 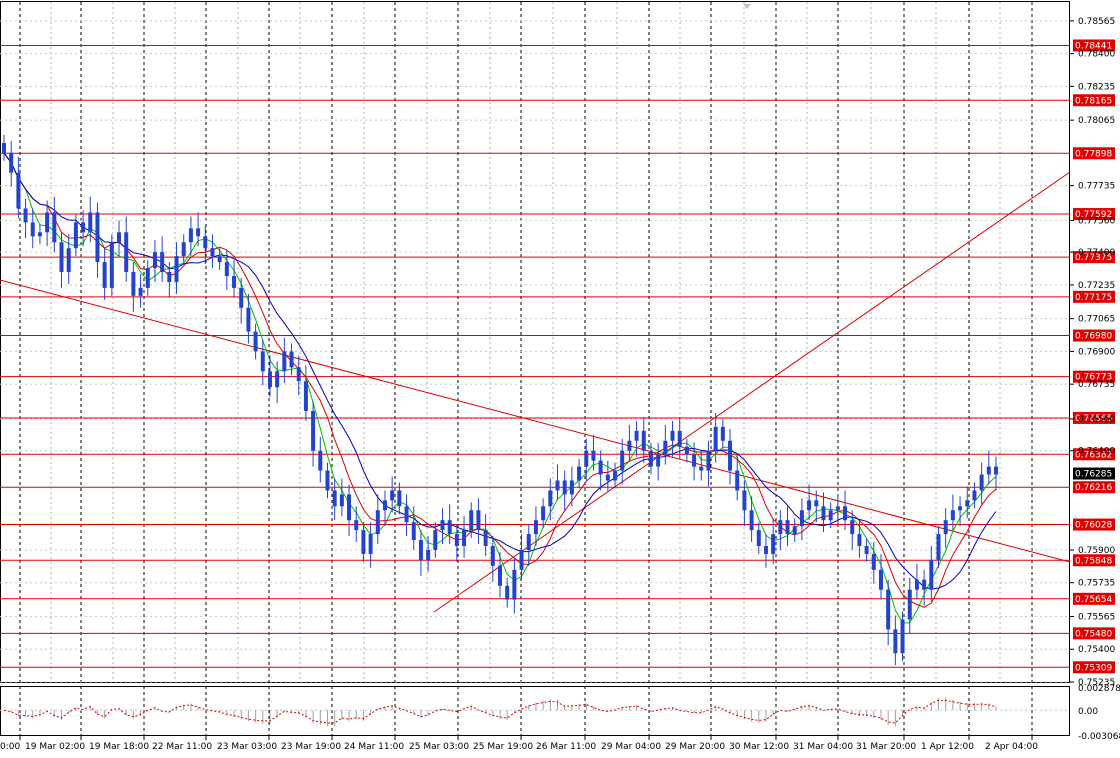 What do you see at coordinates (1093, 46) in the screenshot?
I see `price-level-label: 0.78441` at bounding box center [1093, 46].